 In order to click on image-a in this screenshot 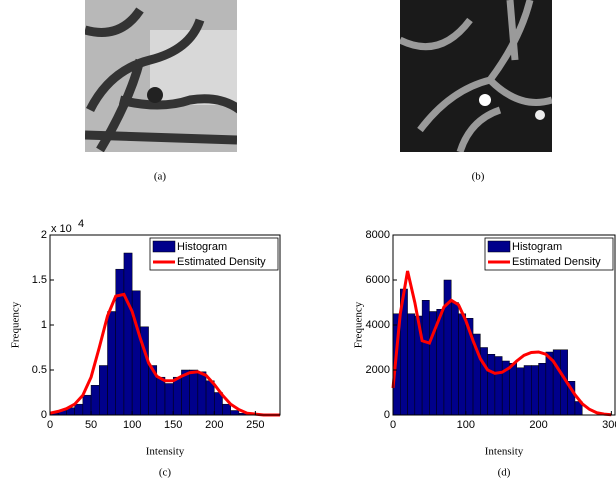, I will do `click(161, 76)`.